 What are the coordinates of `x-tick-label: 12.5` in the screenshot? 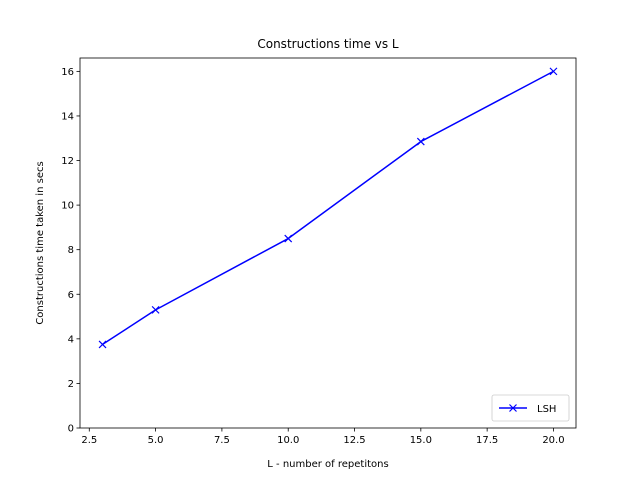 It's located at (354, 440).